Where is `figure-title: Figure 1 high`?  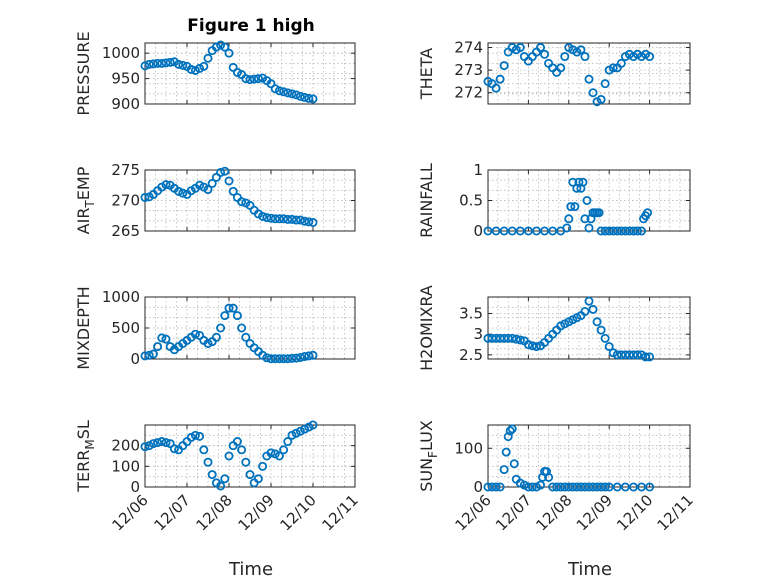
figure-title: Figure 1 high is located at coordinates (251, 26).